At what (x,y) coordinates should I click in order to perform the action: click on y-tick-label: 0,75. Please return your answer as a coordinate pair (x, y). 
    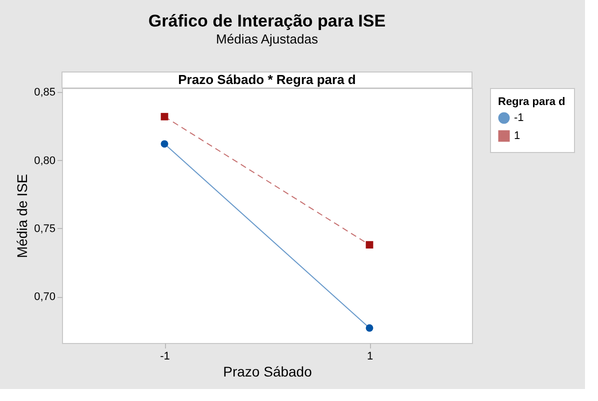
    Looking at the image, I should click on (45, 228).